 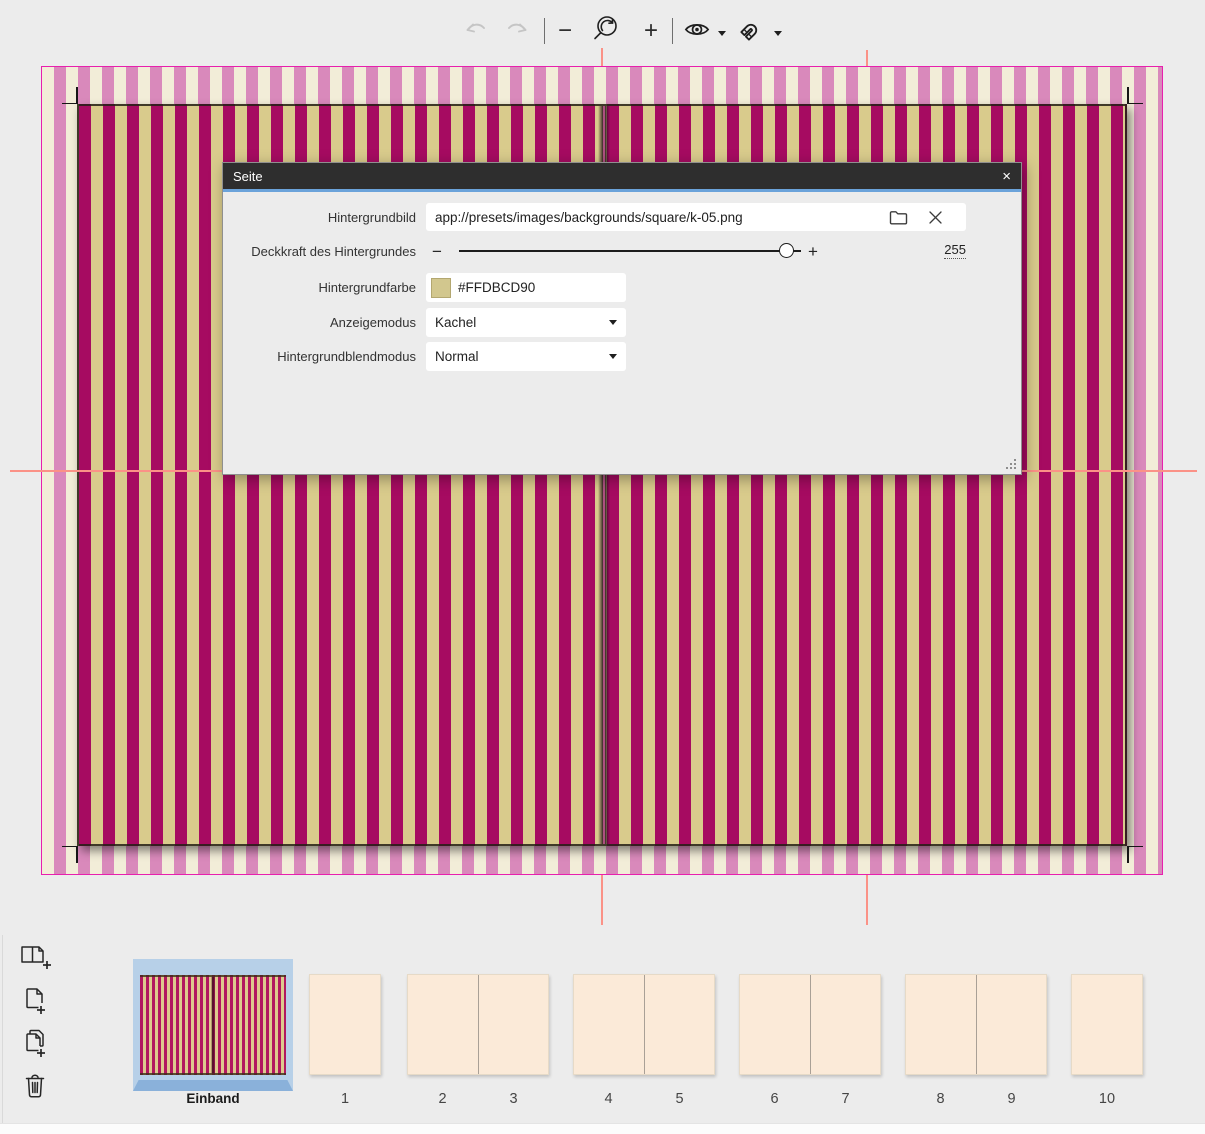 I want to click on thumbnail-label: 1, so click(x=345, y=1099).